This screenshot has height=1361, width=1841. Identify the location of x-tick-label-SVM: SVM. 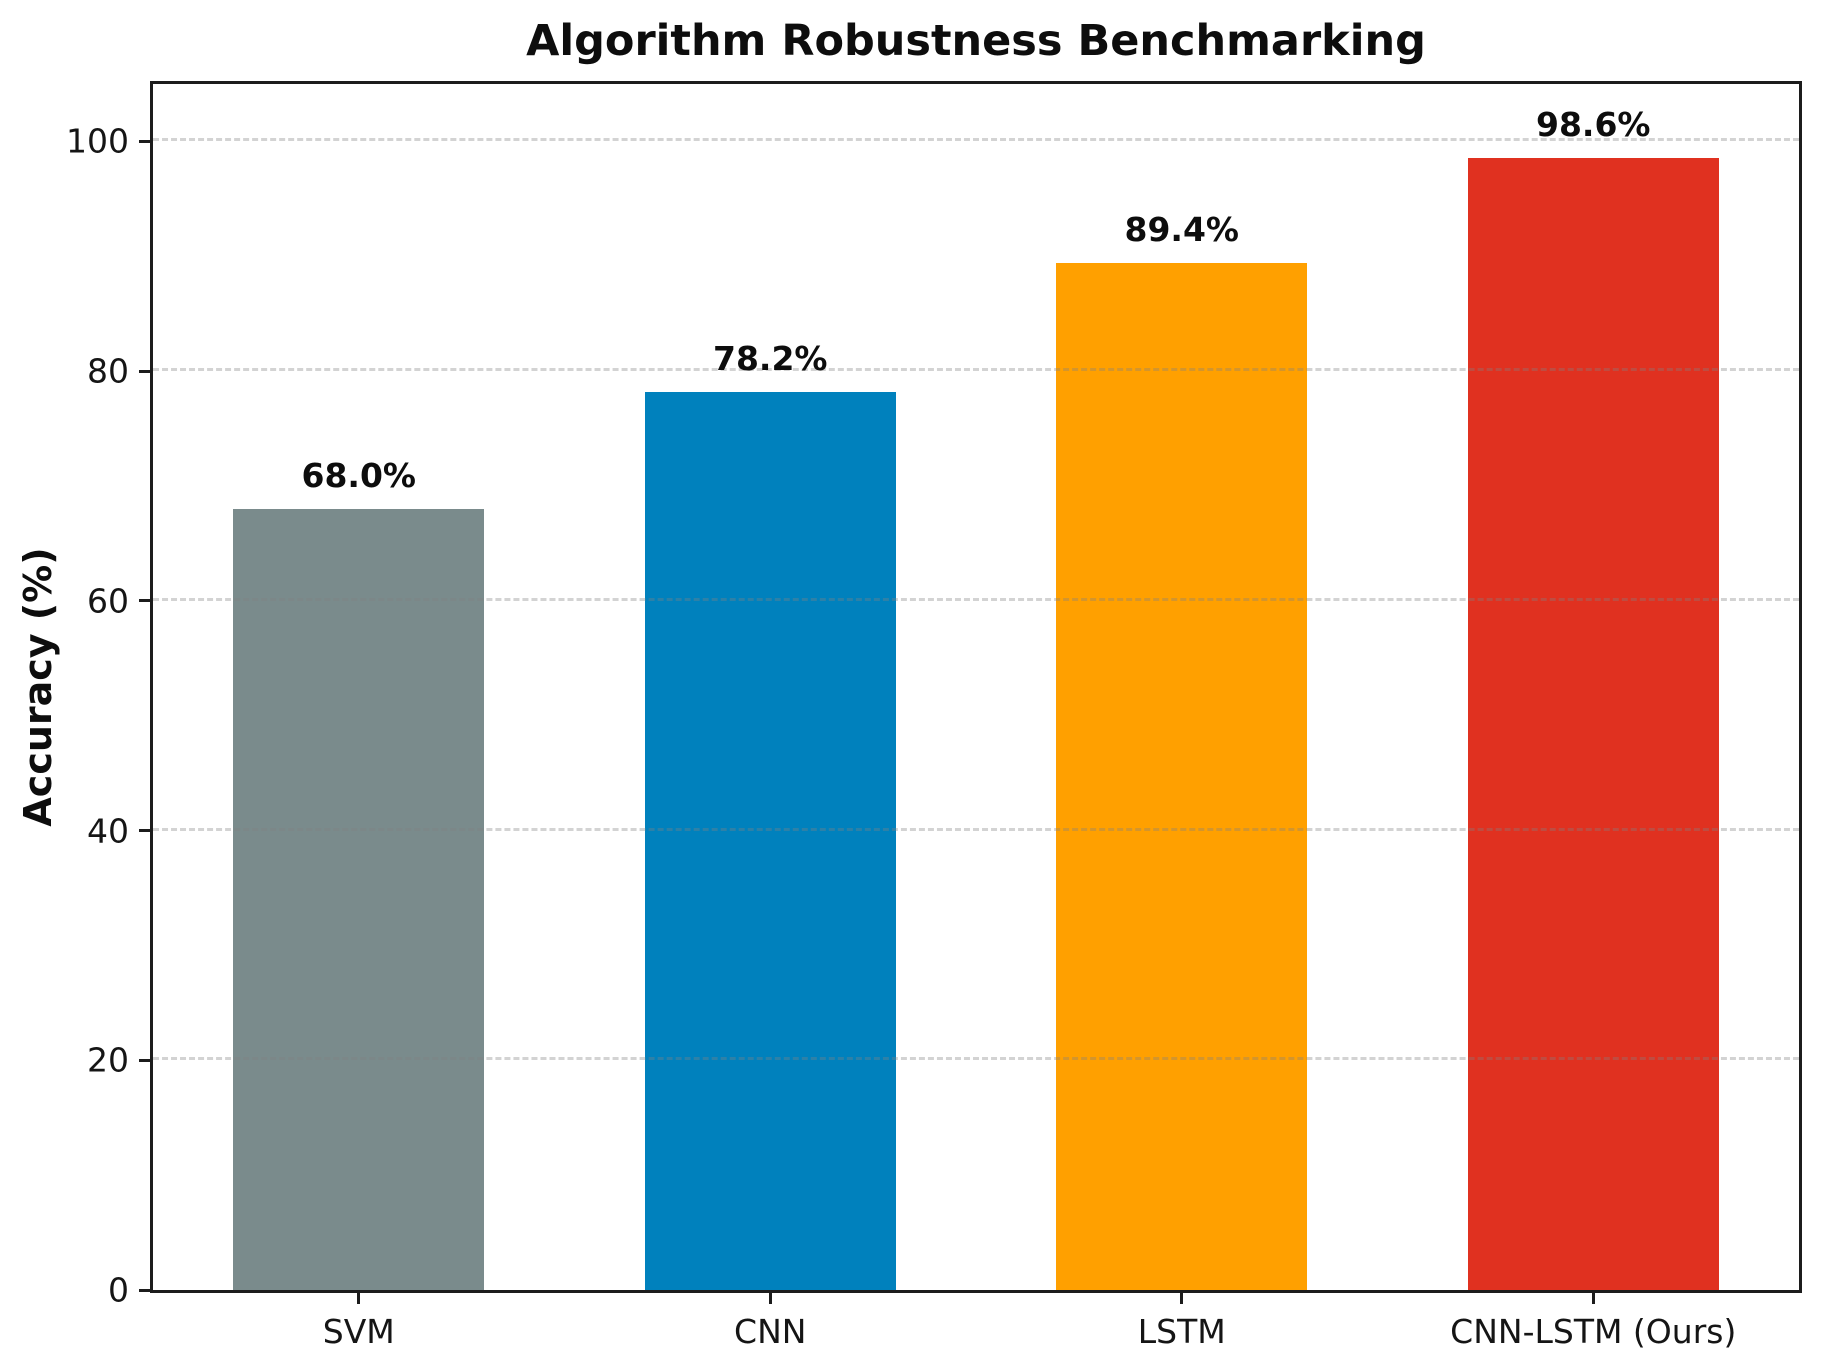
(358, 1331).